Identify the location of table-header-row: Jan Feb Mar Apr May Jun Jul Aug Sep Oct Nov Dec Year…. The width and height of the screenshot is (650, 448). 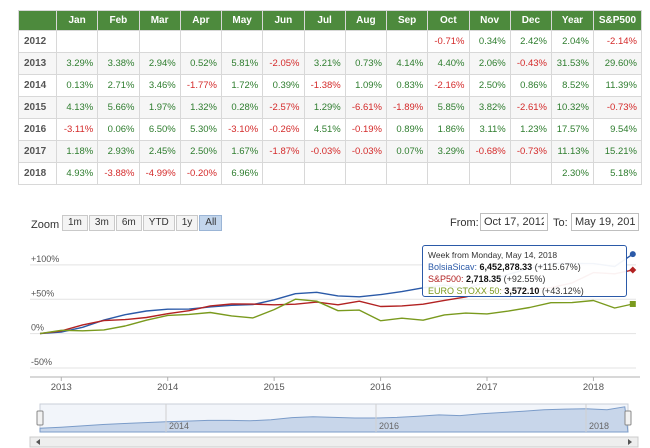
(330, 20).